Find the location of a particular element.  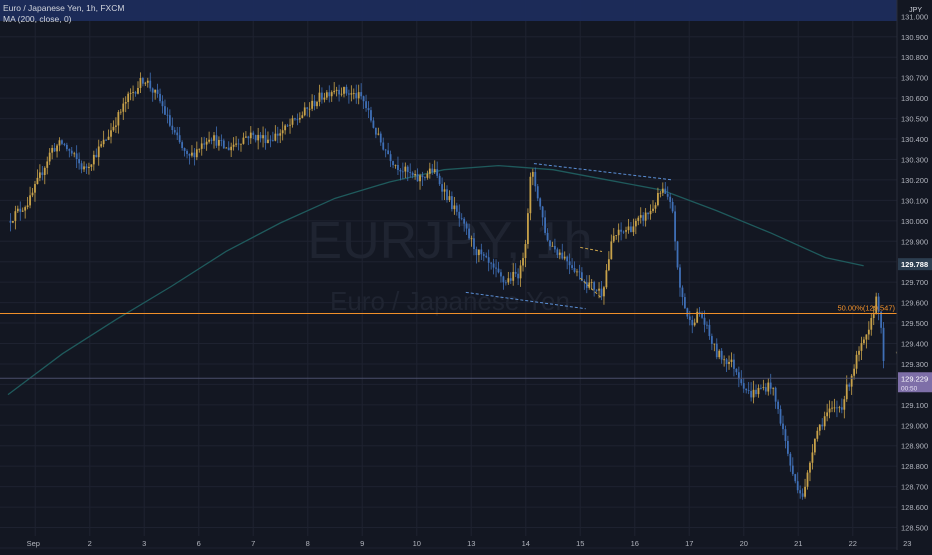

legend-title: Euro / Japanese Yen, 1h, FXCM is located at coordinates (64, 8).